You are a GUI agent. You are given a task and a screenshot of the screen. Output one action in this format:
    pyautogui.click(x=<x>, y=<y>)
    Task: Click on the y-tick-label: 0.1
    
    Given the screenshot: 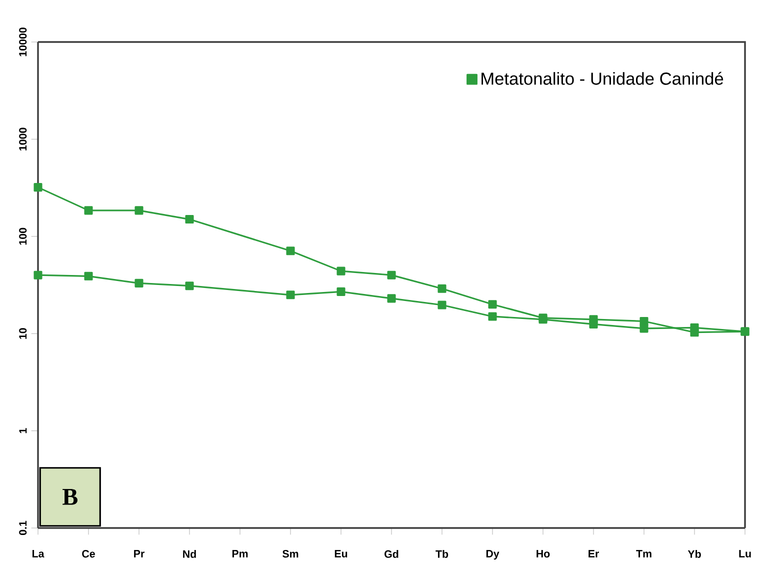 What is the action you would take?
    pyautogui.click(x=23, y=527)
    